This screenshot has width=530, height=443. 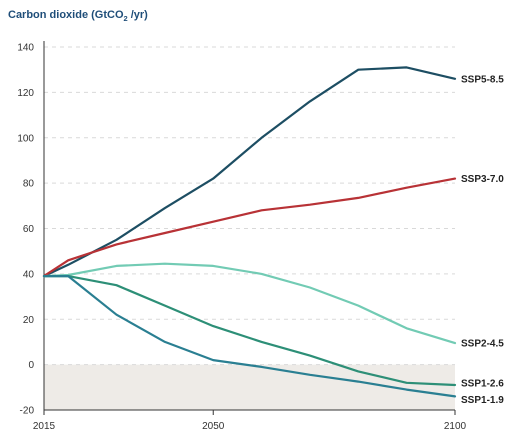 What do you see at coordinates (44, 426) in the screenshot?
I see `x-tick-label: 2015` at bounding box center [44, 426].